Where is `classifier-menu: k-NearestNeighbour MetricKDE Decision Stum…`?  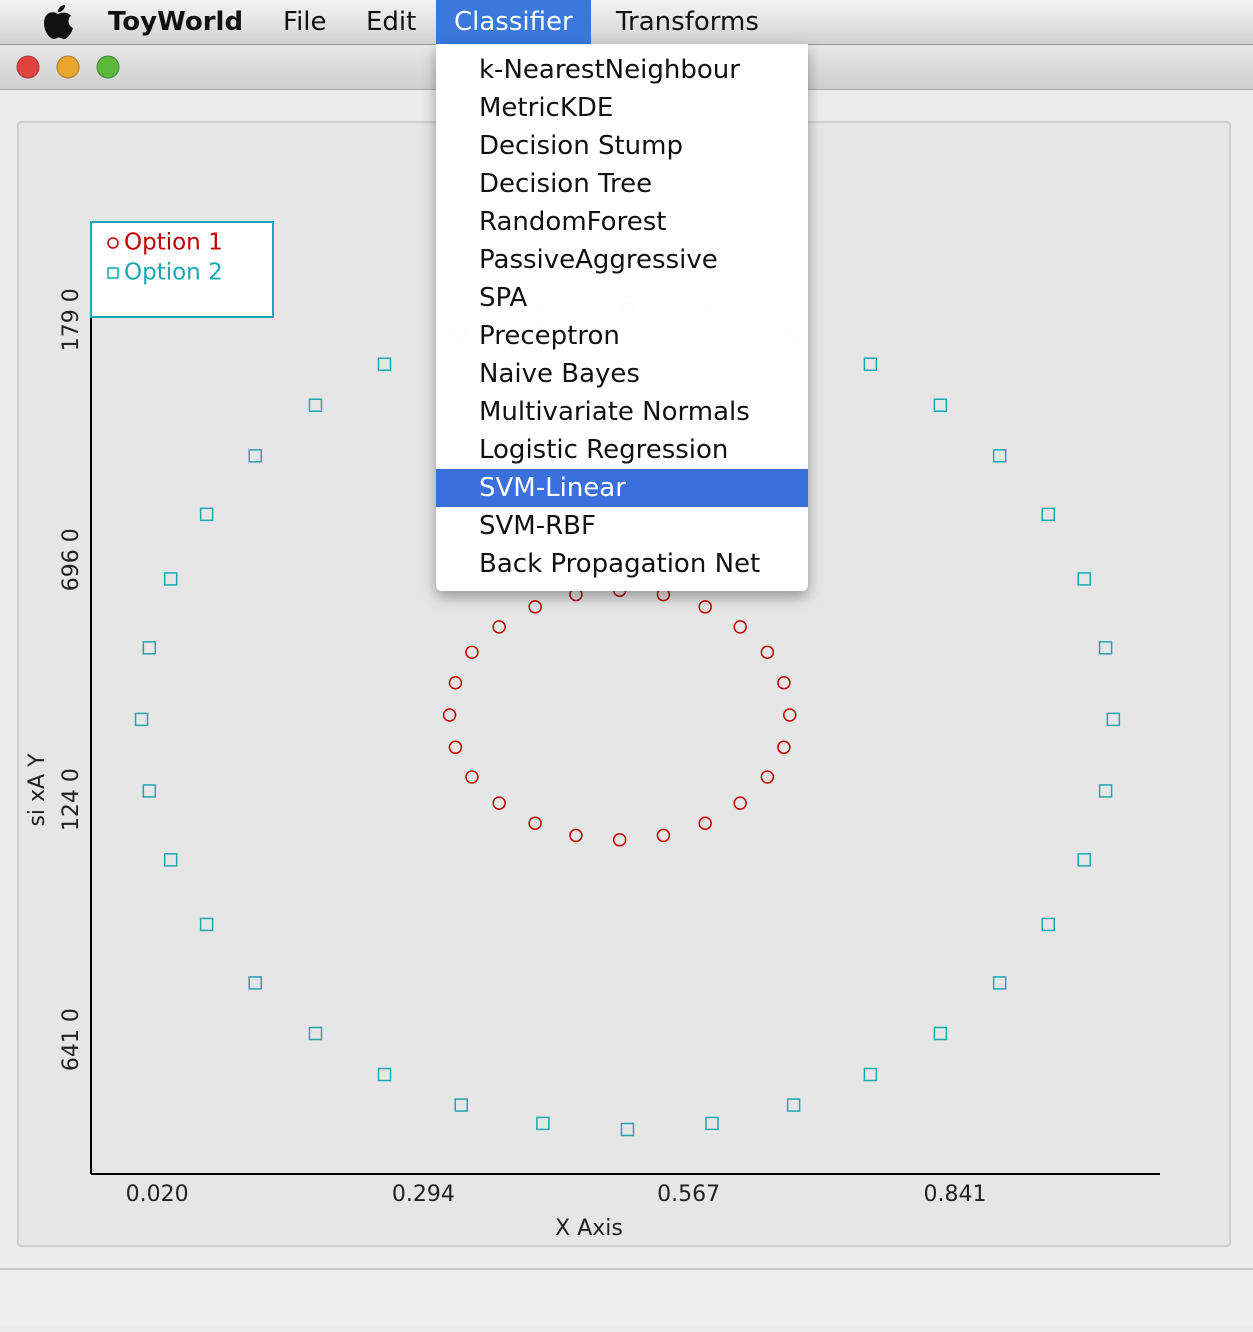
classifier-menu: k-NearestNeighbour MetricKDE Decision Stum… is located at coordinates (622, 317).